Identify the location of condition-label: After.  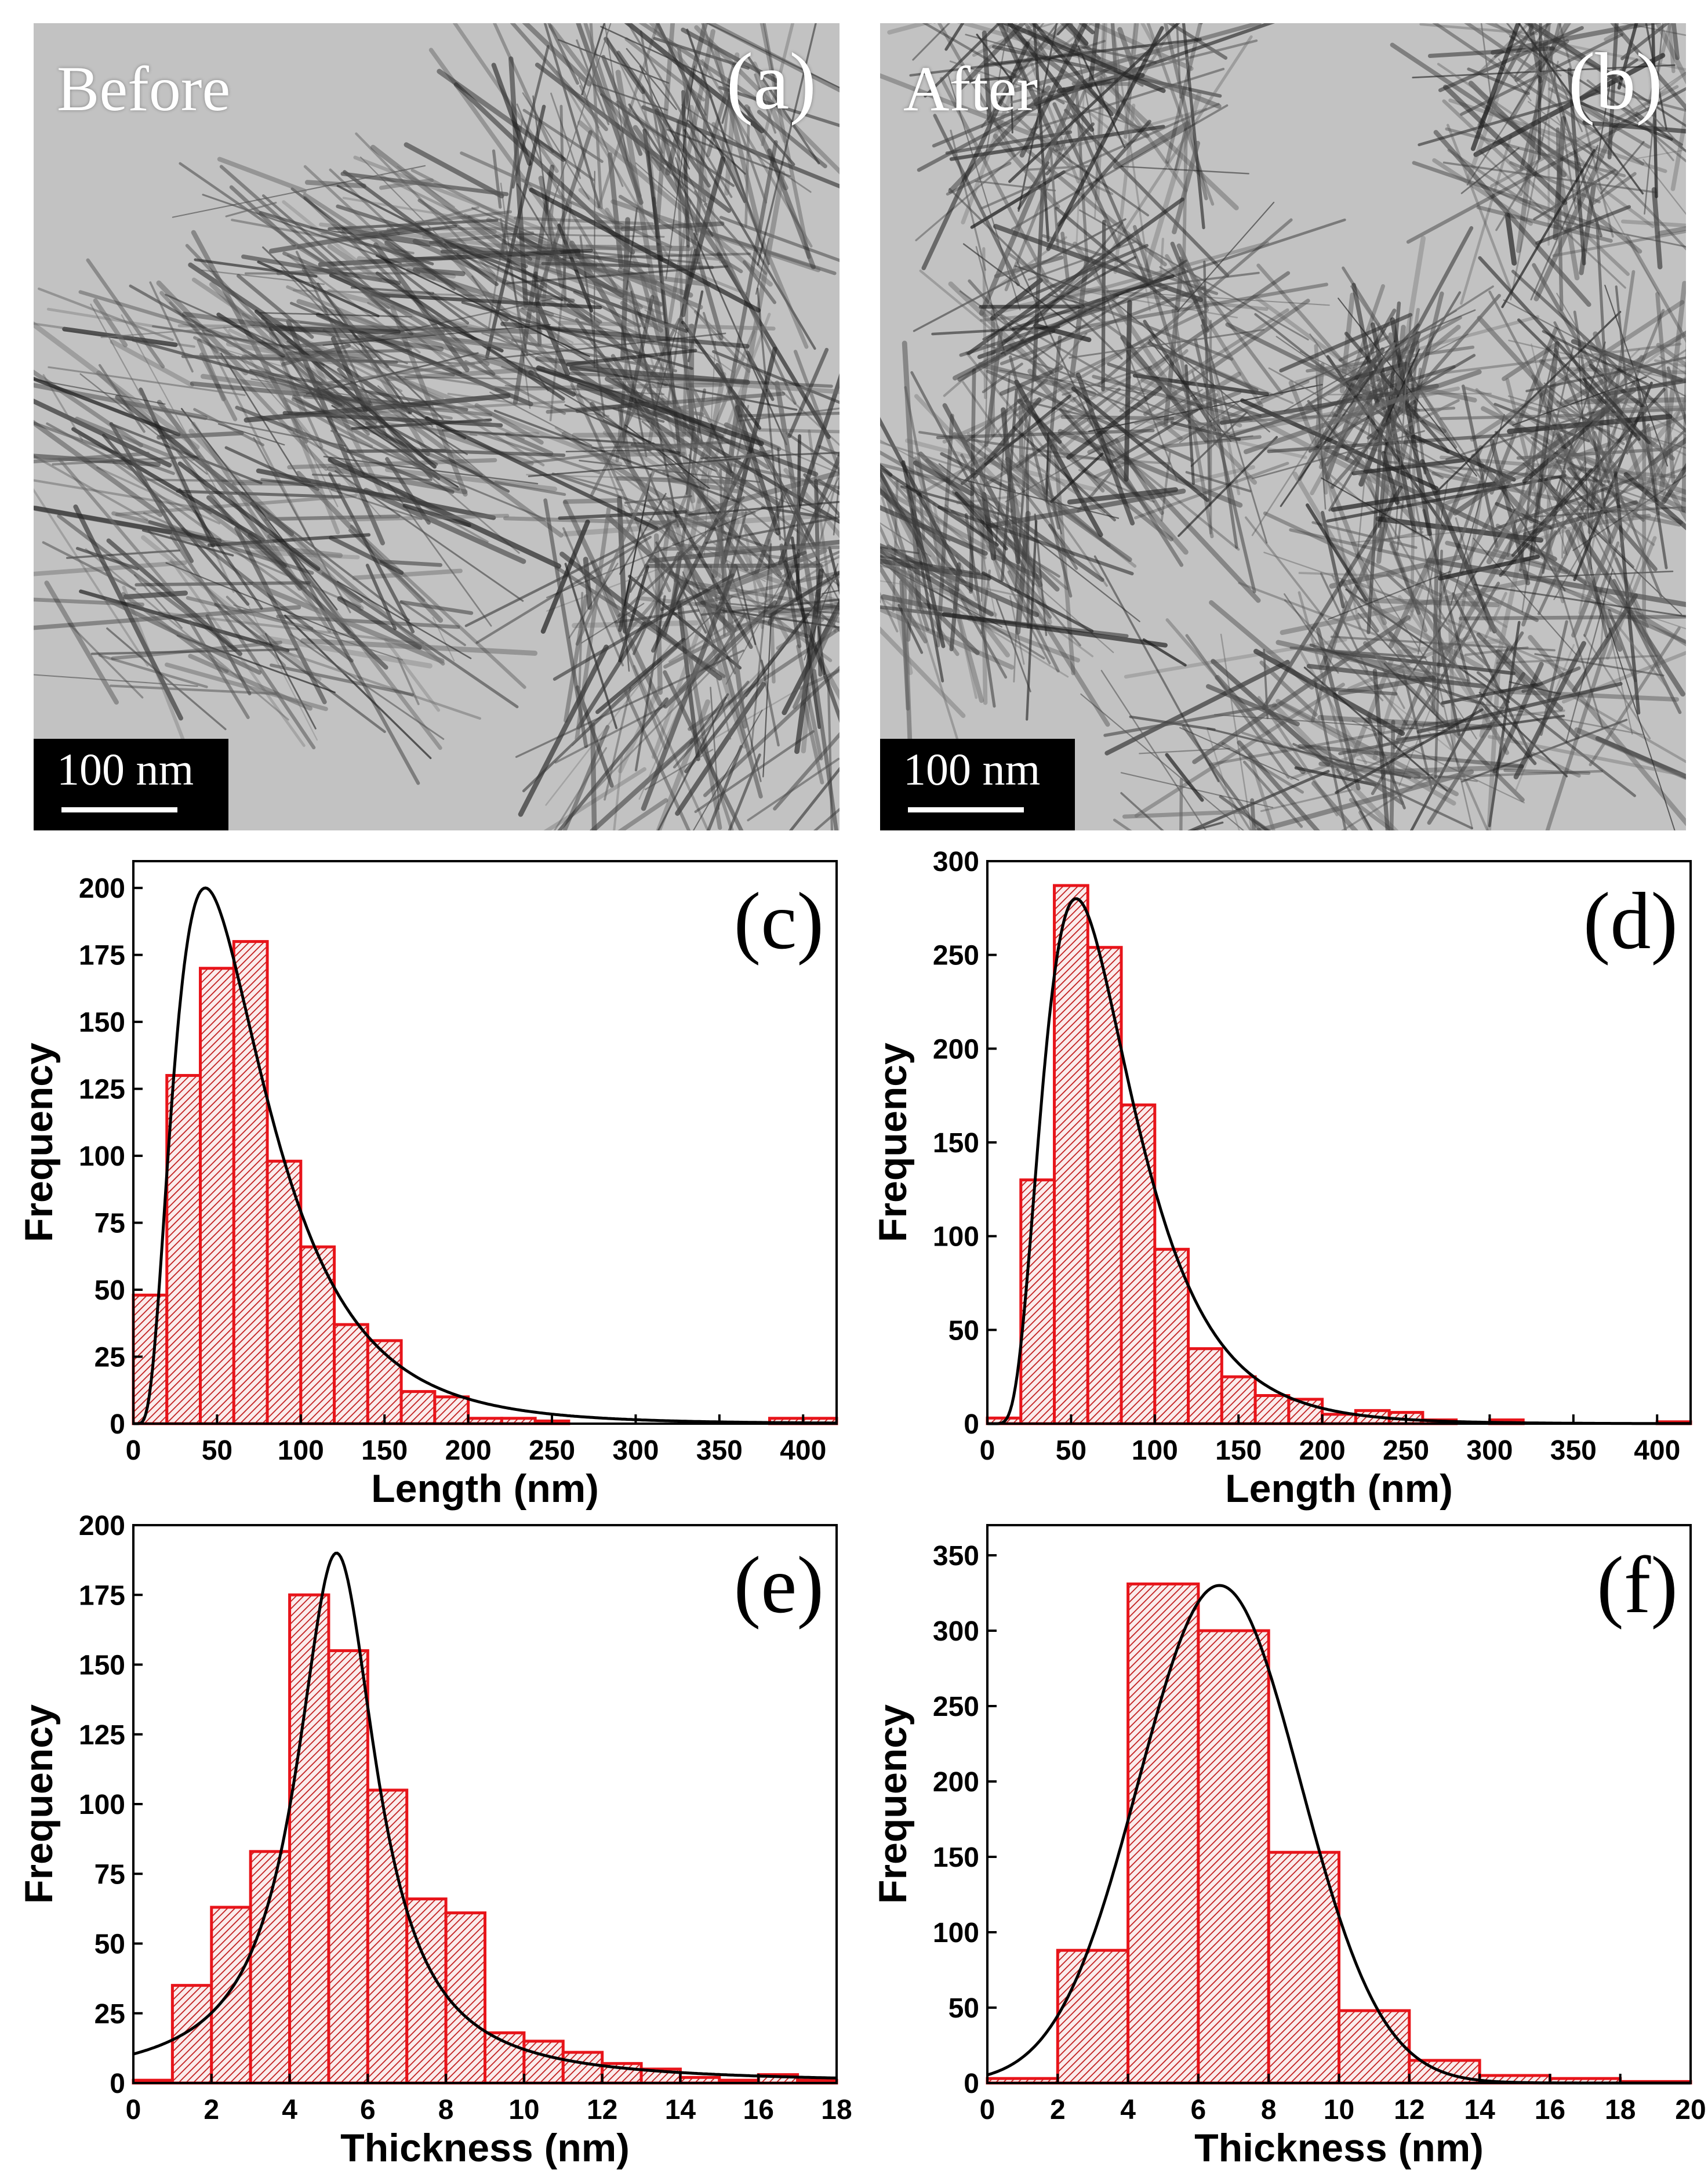
(970, 88).